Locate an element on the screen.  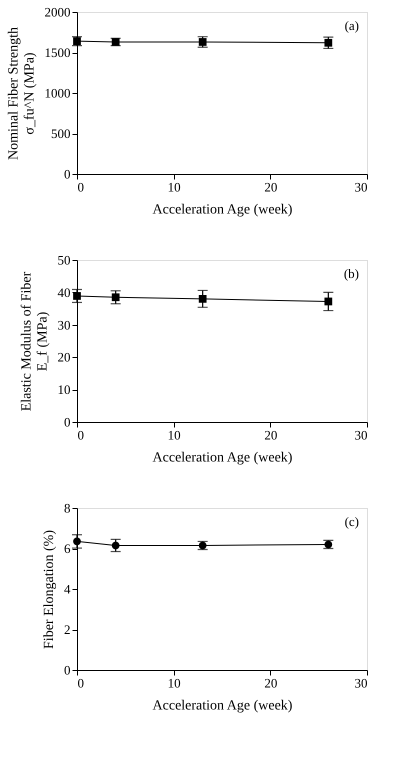
y-tick-label: 50 is located at coordinates (64, 260).